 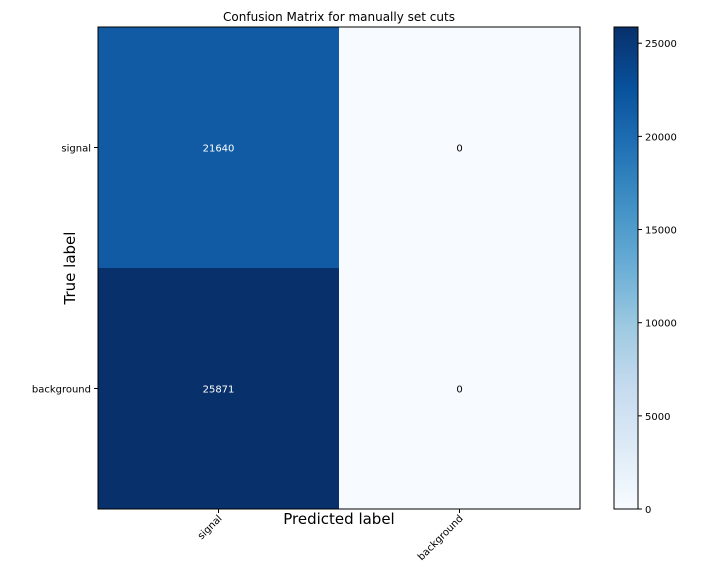 I want to click on colorbar, so click(x=626, y=268).